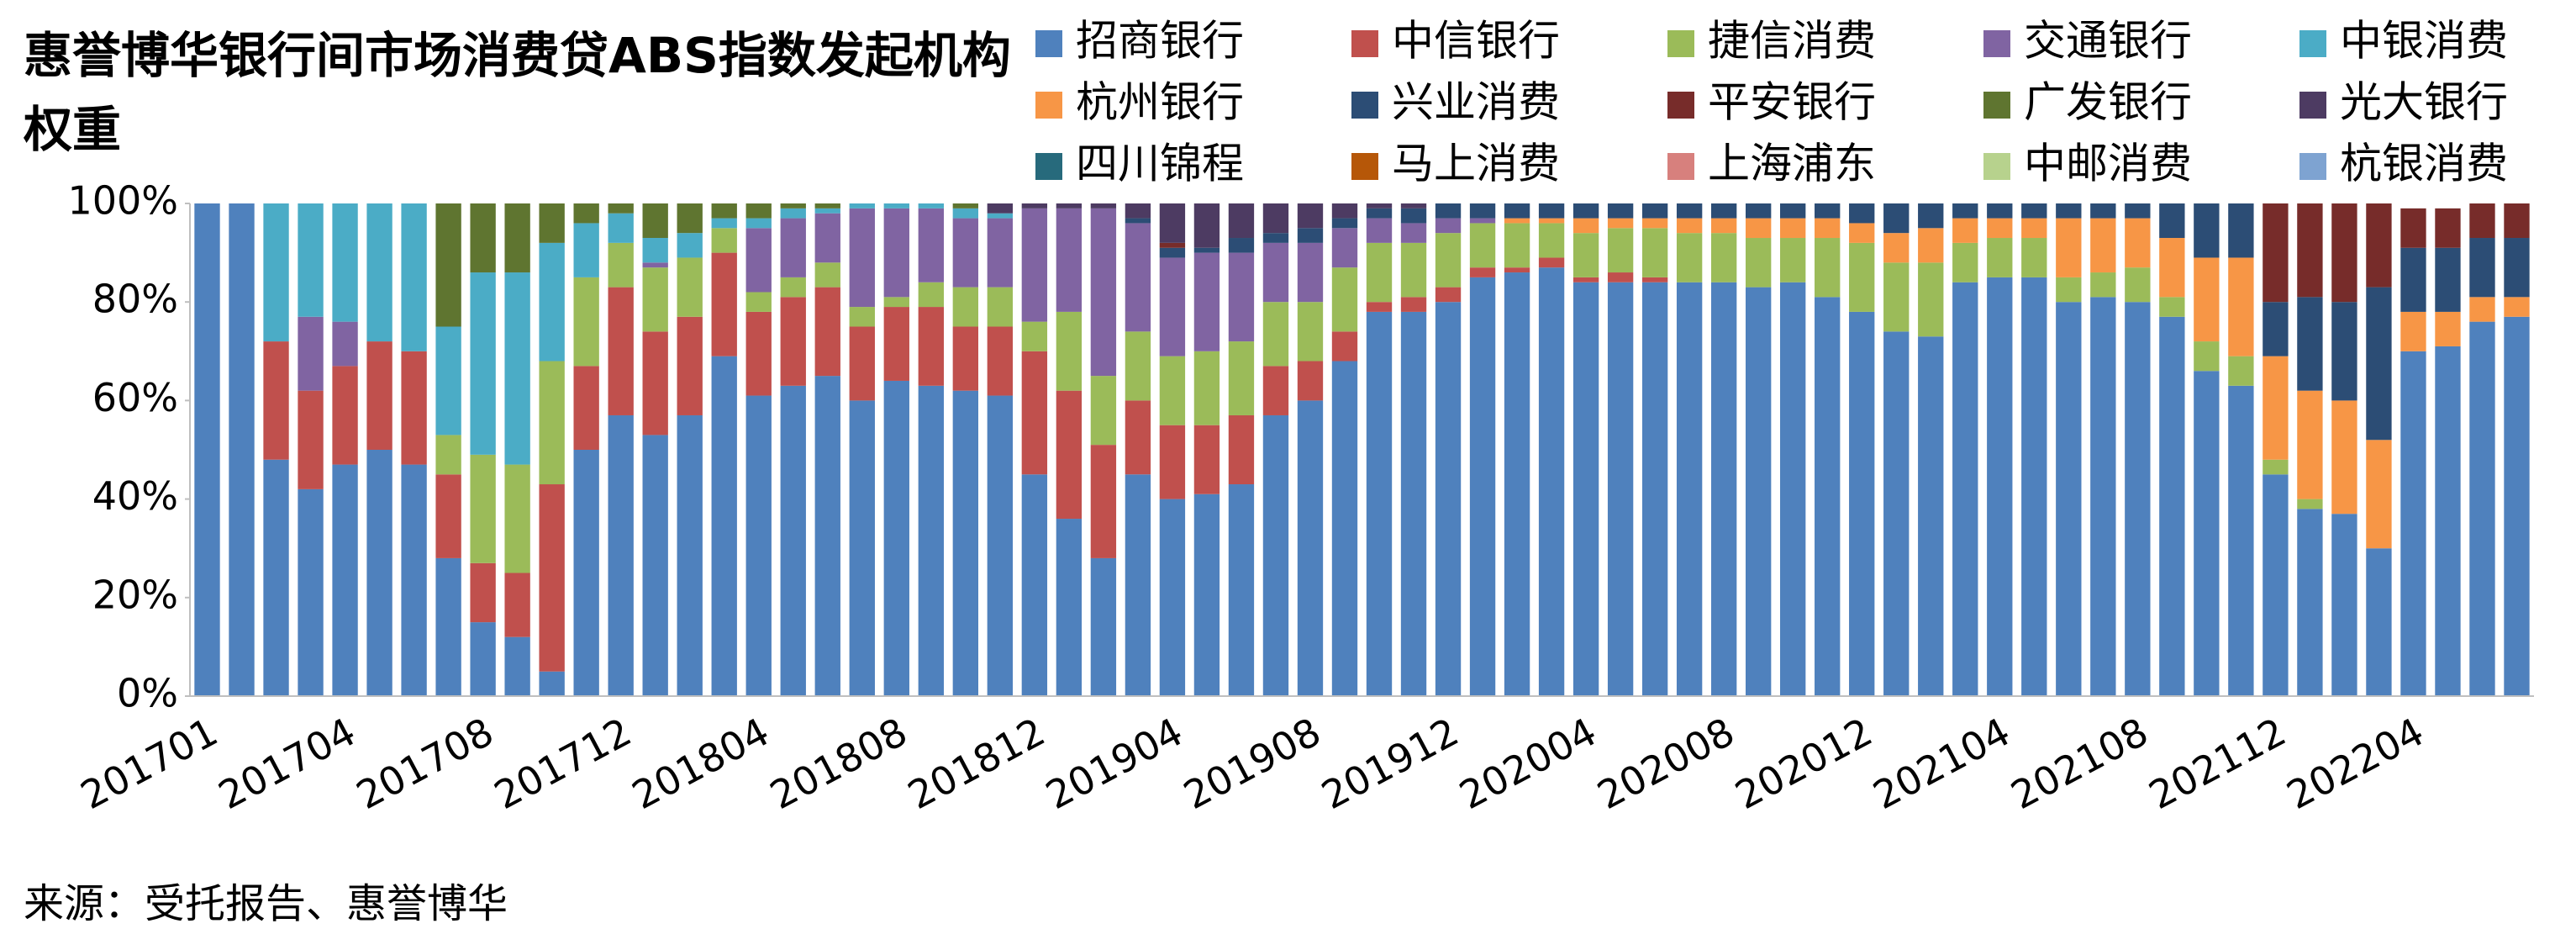 The width and height of the screenshot is (2576, 929). Describe the element at coordinates (2424, 102) in the screenshot. I see `legend-label: 光大银行` at that location.